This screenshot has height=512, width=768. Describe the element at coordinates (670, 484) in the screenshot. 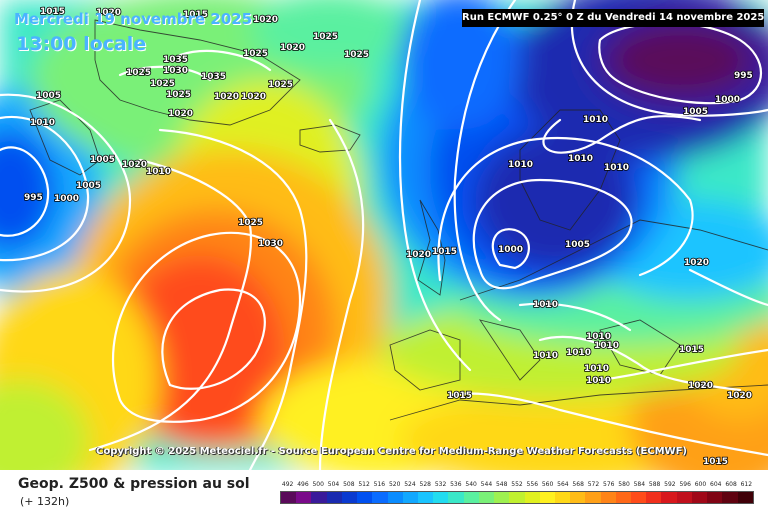

I see `legend-value-label: 592` at that location.